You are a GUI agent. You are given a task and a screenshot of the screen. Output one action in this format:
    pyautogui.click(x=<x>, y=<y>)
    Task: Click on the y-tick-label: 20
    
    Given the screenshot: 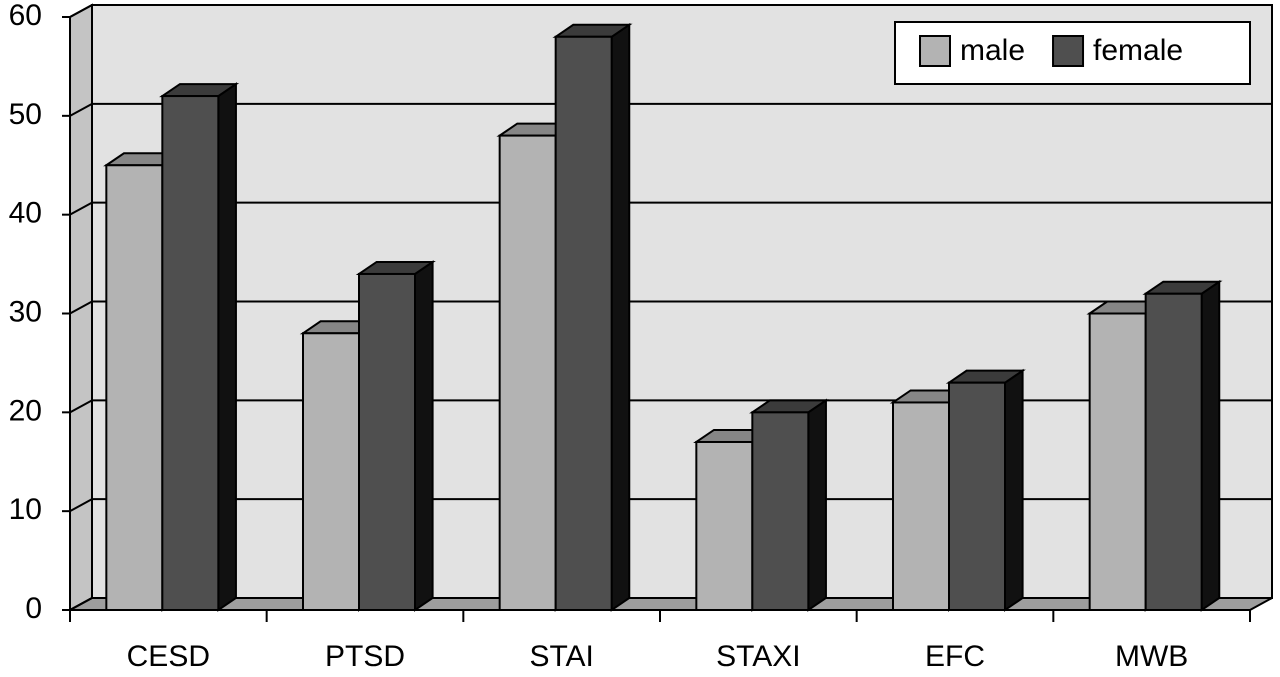 What is the action you would take?
    pyautogui.click(x=25, y=410)
    